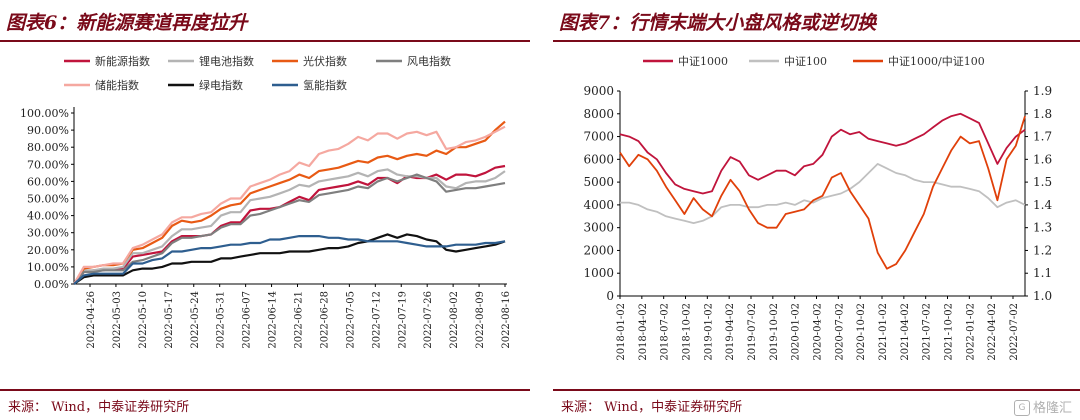 The image size is (1080, 420). What do you see at coordinates (1042, 205) in the screenshot?
I see `y-right-tick-label: 1.4` at bounding box center [1042, 205].